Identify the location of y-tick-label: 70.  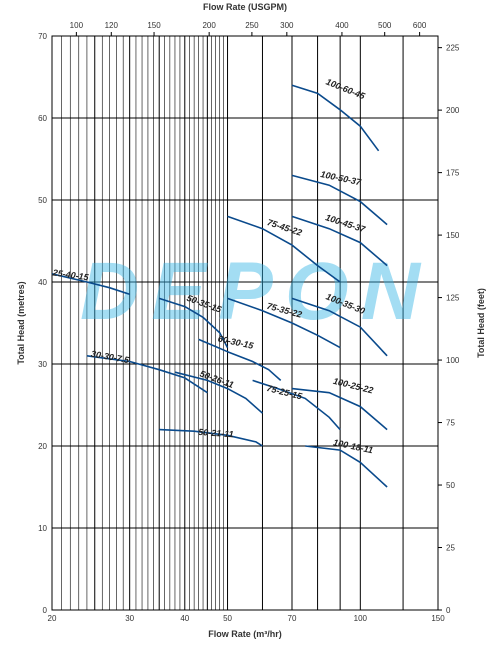
(42, 36).